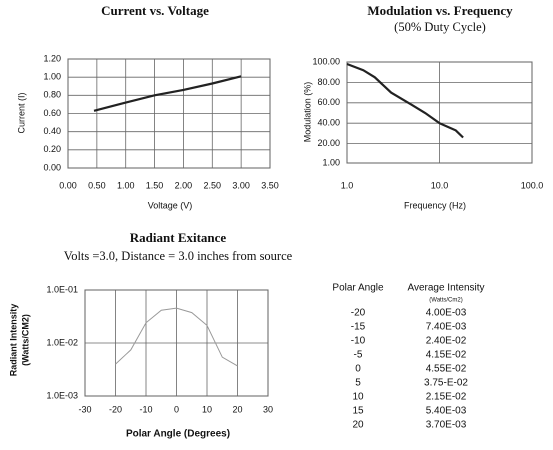 This screenshot has height=450, width=553. Describe the element at coordinates (358, 327) in the screenshot. I see `table-cell: -15` at that location.